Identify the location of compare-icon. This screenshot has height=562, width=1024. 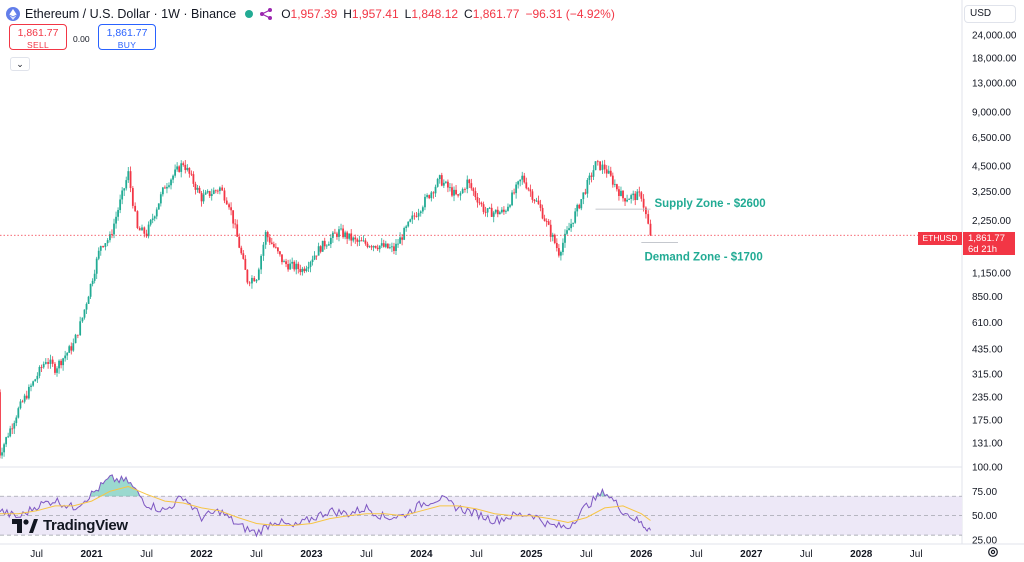
(266, 14).